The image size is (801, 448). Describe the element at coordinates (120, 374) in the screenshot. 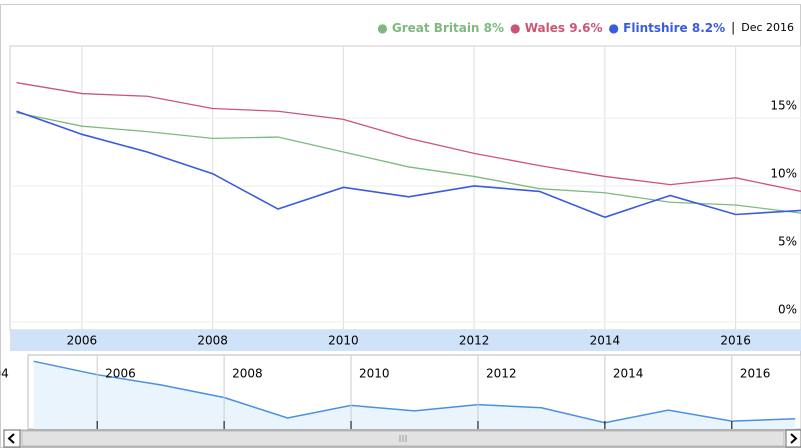

I see `overview-tick-label: 2006` at that location.